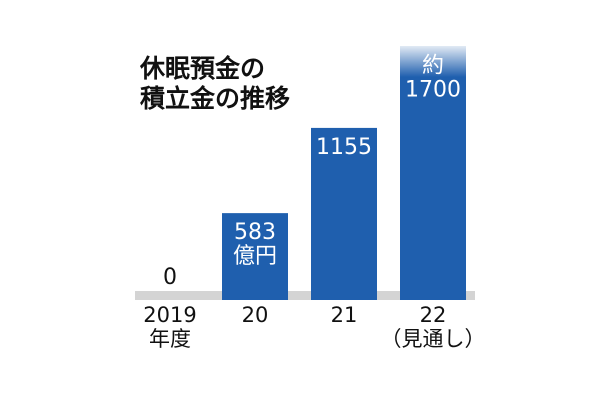 The image size is (610, 400). I want to click on baseline, so click(305, 295).